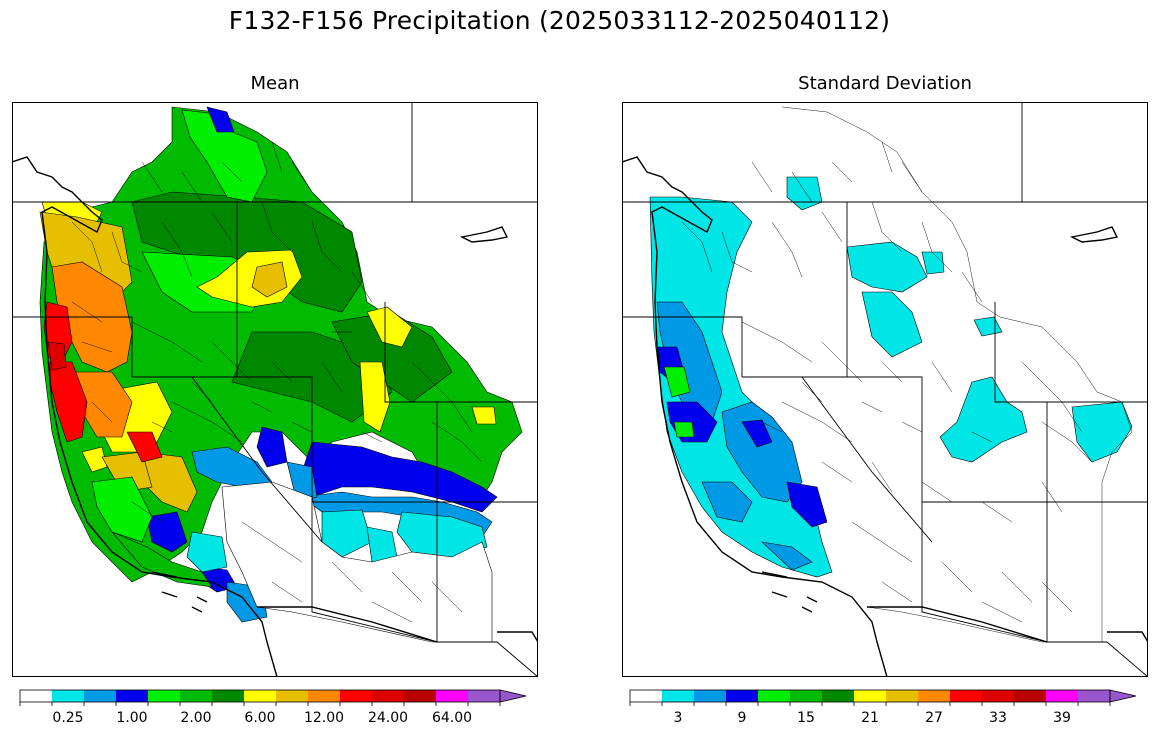 The width and height of the screenshot is (1159, 741). Describe the element at coordinates (388, 718) in the screenshot. I see `colorbar-tick-label: 24.00` at that location.